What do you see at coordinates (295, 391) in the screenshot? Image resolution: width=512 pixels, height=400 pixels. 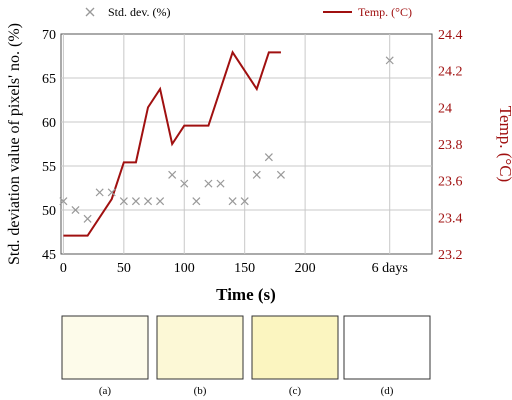 I see `sample-panel-label: (c)` at bounding box center [295, 391].